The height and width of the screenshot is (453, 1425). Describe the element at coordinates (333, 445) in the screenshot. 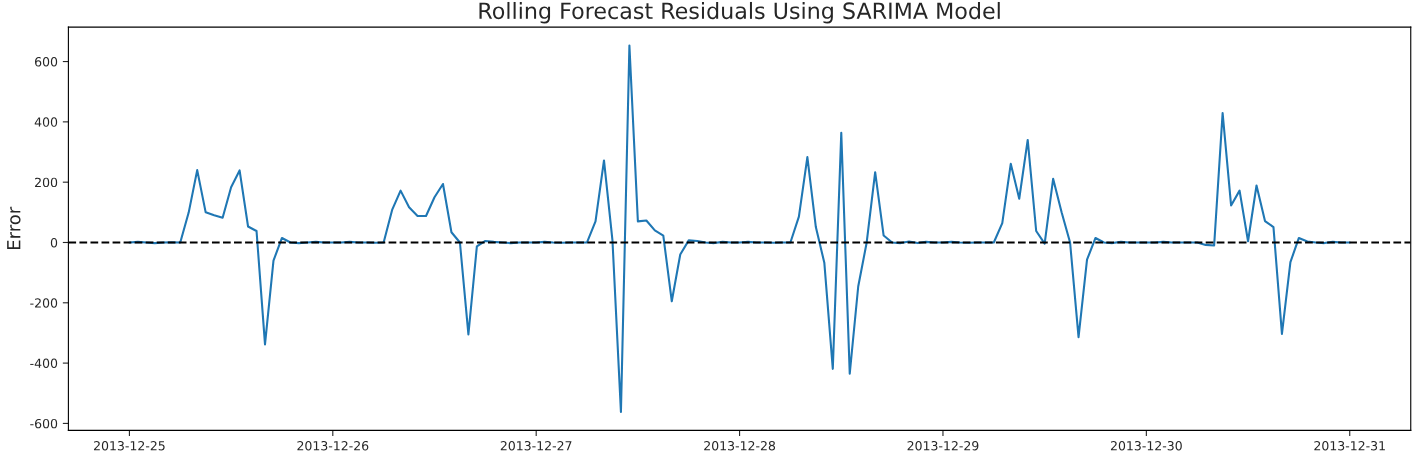

I see `x-tick-label: 2013-12-26` at that location.